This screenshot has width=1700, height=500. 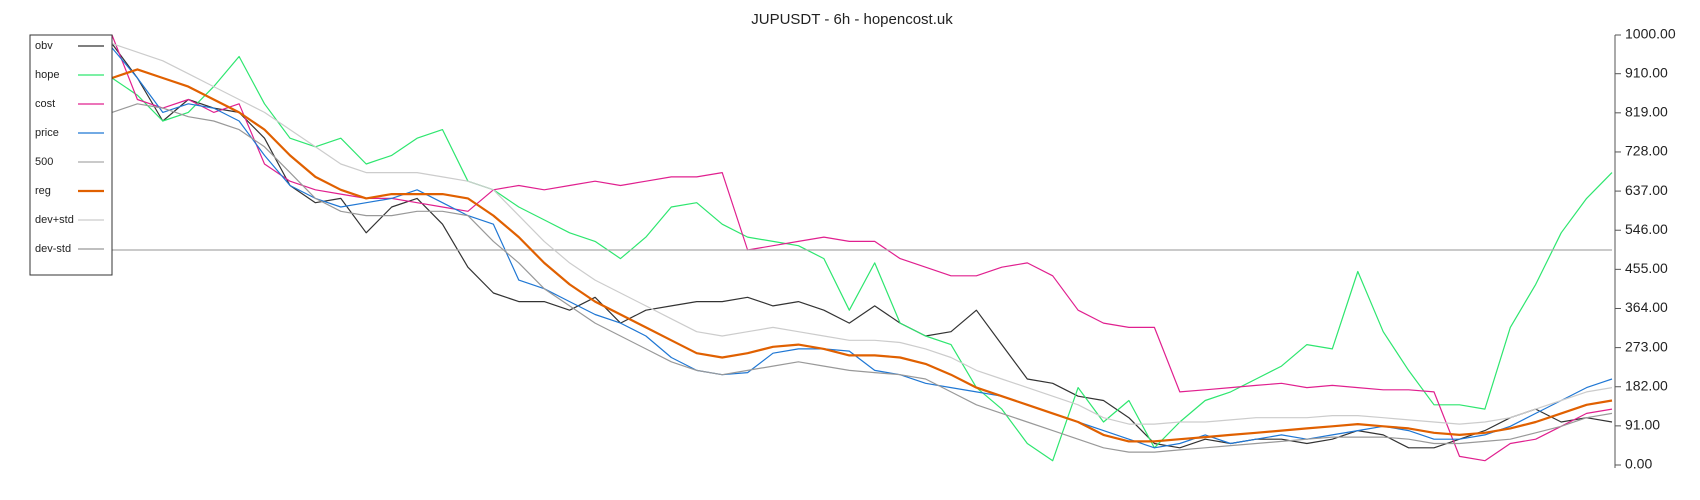 I want to click on legend-label: dev-std, so click(x=53, y=249).